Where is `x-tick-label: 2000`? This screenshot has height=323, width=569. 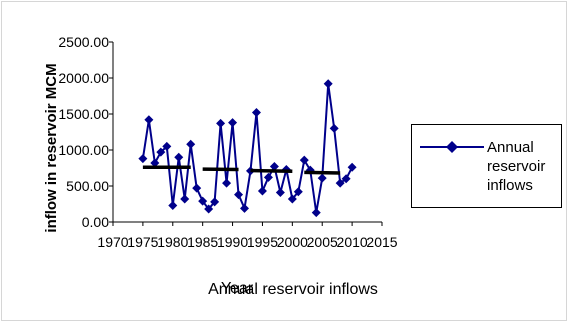 x-tick-label: 2000 is located at coordinates (292, 242).